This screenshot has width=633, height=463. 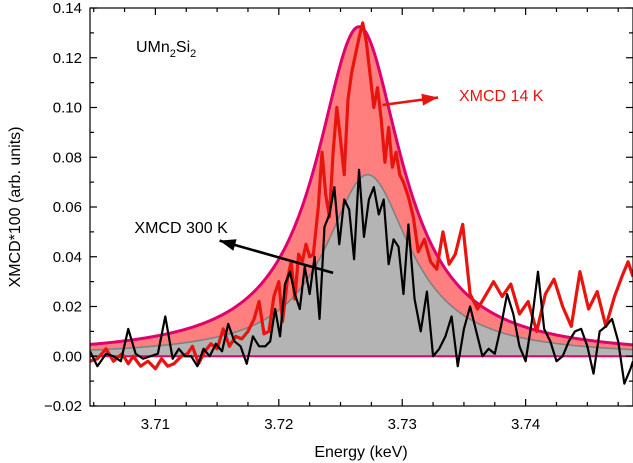 I want to click on x-axis-title: Energy (keV), so click(x=360, y=452).